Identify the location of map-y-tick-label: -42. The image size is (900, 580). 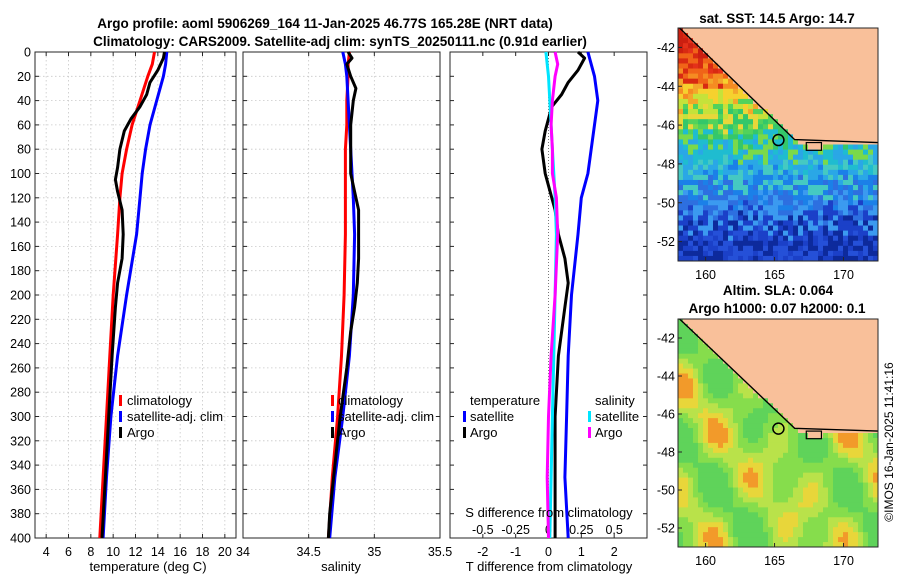
(666, 48).